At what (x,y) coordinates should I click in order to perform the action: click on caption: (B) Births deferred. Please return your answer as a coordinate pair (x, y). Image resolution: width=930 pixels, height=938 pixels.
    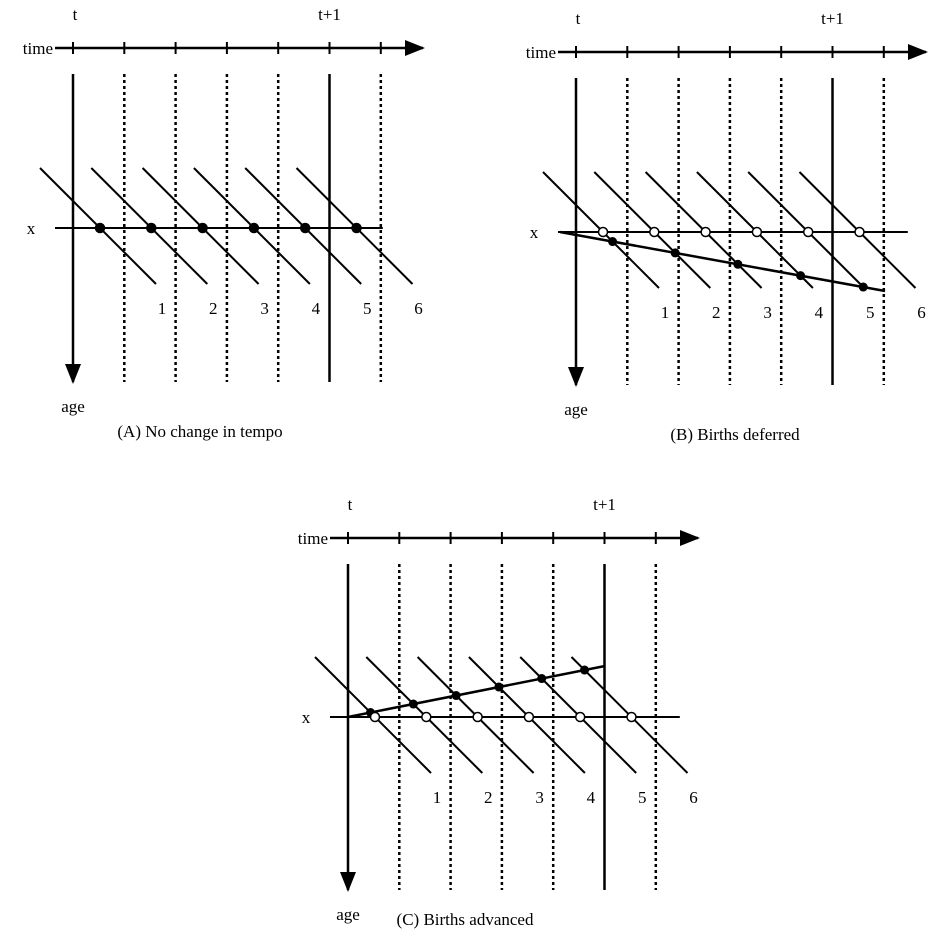
    Looking at the image, I should click on (735, 434).